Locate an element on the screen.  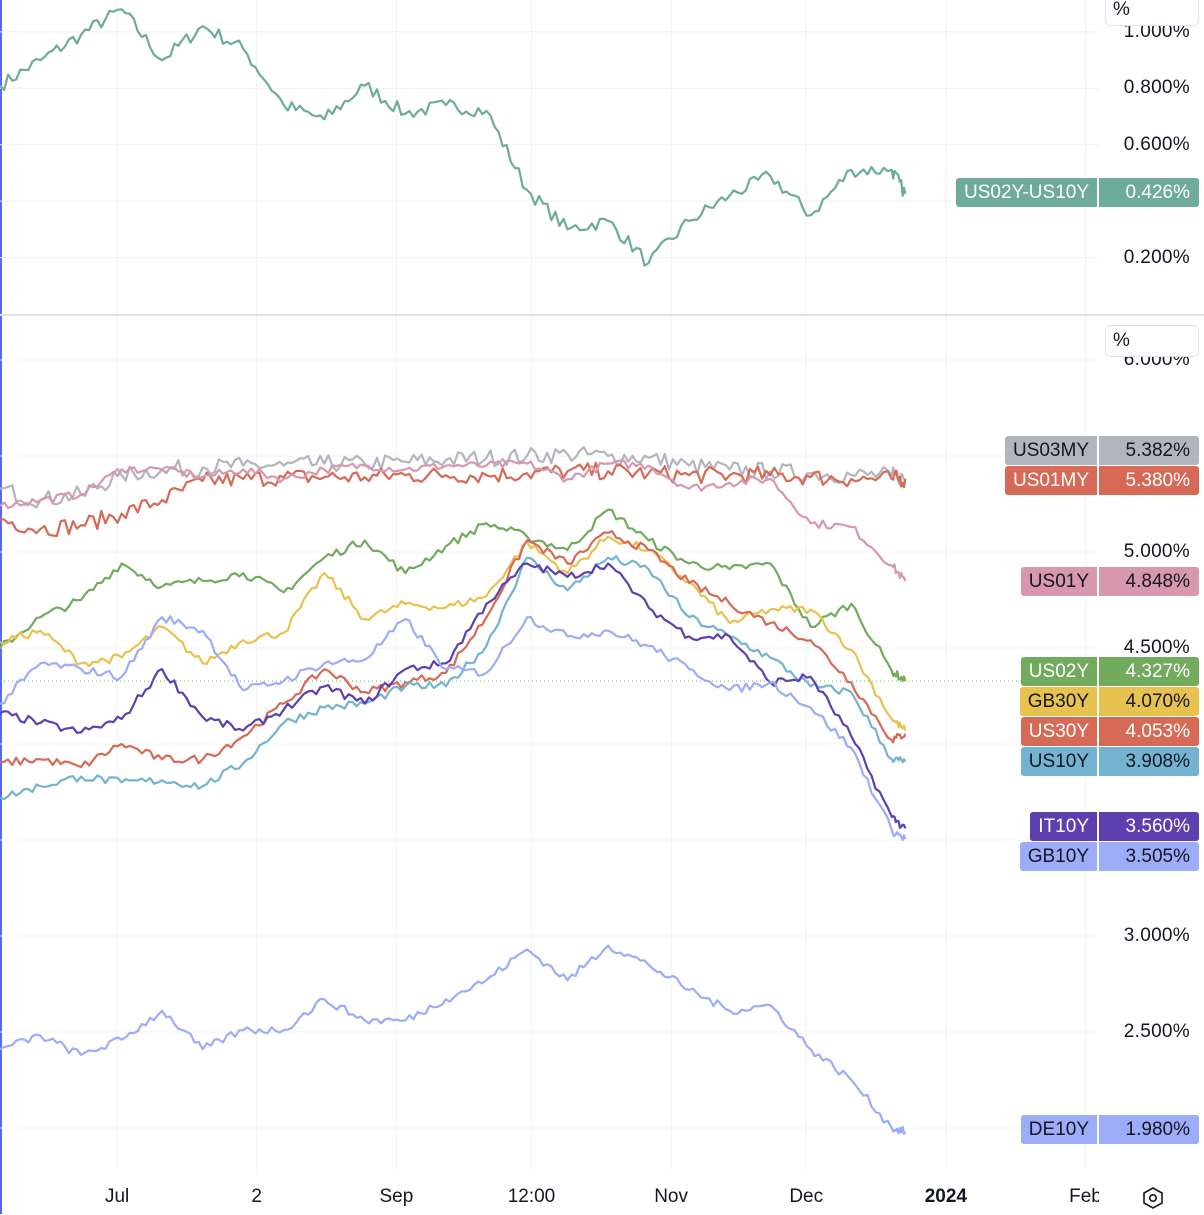
x-tick-label: Sep is located at coordinates (396, 1196).